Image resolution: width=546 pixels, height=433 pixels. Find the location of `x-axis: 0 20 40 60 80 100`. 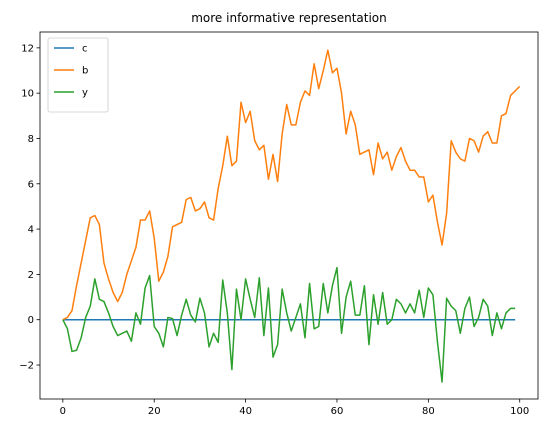

x-axis: 0 20 40 60 80 100 is located at coordinates (294, 408).